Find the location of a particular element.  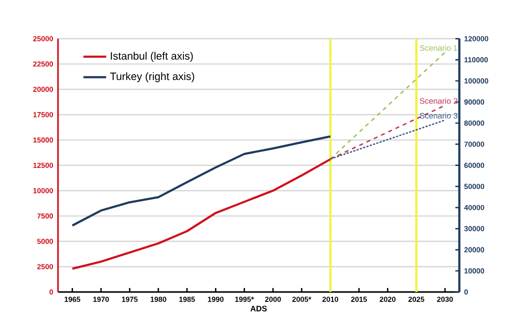

x-axis-title: ADS is located at coordinates (258, 309).